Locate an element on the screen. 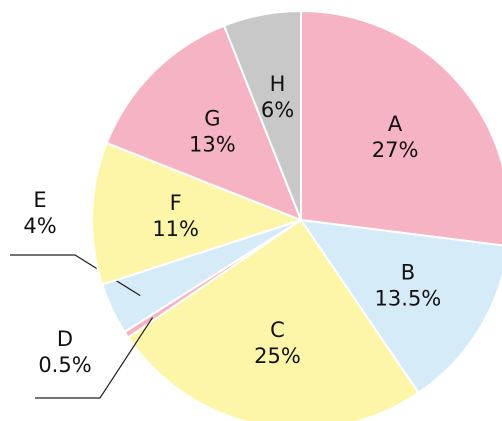 The width and height of the screenshot is (502, 421). slice-category: E is located at coordinates (39, 200).